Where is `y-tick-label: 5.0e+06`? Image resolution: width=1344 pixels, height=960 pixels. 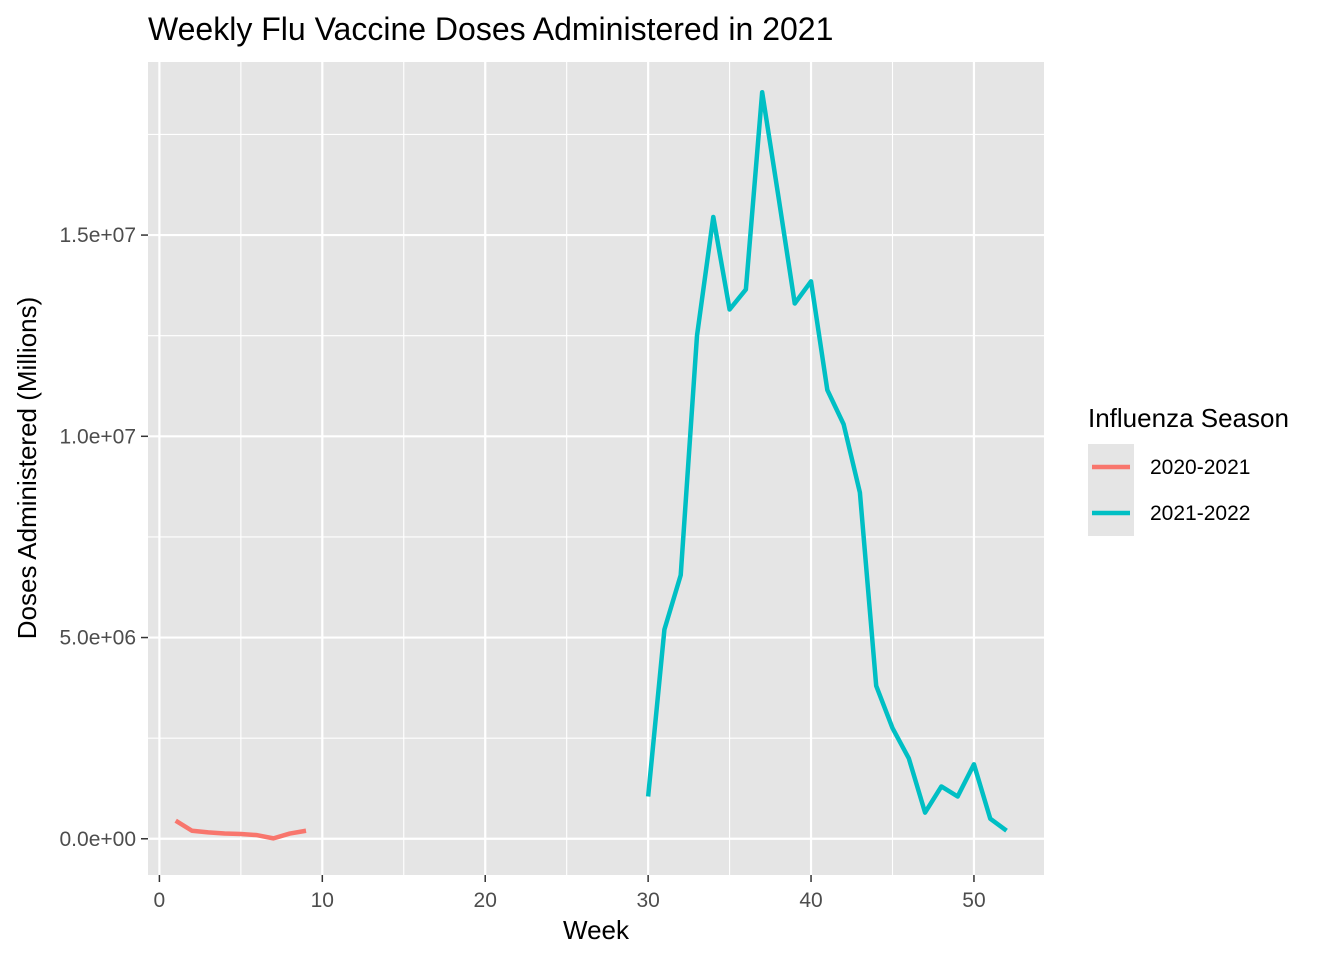
y-tick-label: 5.0e+06 is located at coordinates (98, 638).